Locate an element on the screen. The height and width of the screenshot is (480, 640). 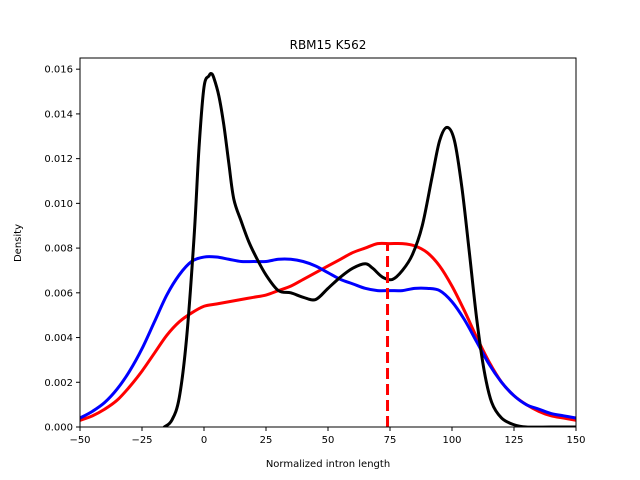
x-tick-label: −25 is located at coordinates (141, 440).